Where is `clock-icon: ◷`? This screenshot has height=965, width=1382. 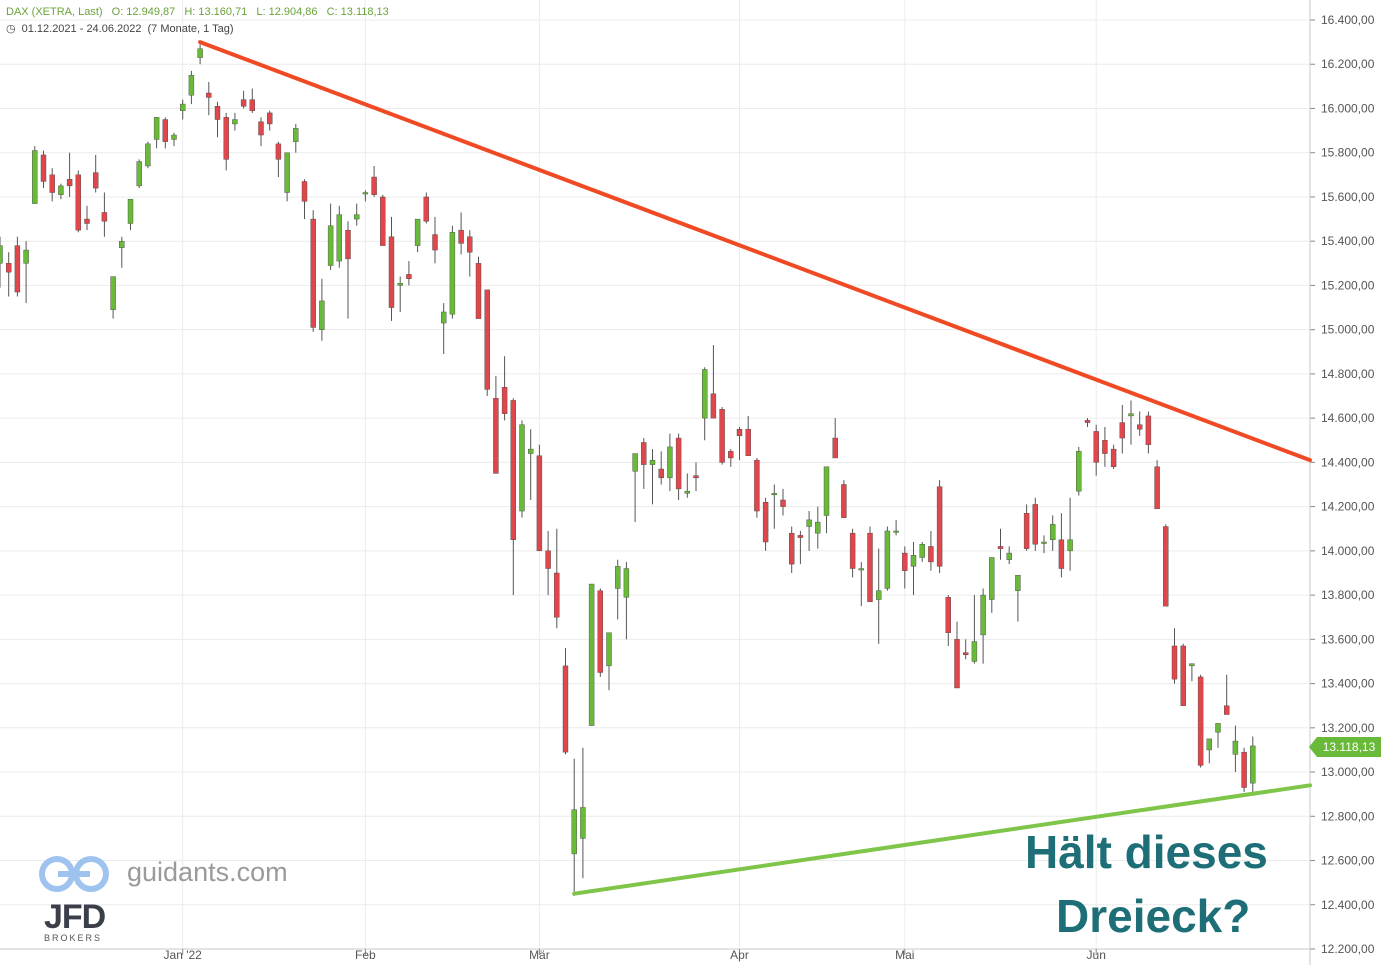
clock-icon: ◷ is located at coordinates (11, 29).